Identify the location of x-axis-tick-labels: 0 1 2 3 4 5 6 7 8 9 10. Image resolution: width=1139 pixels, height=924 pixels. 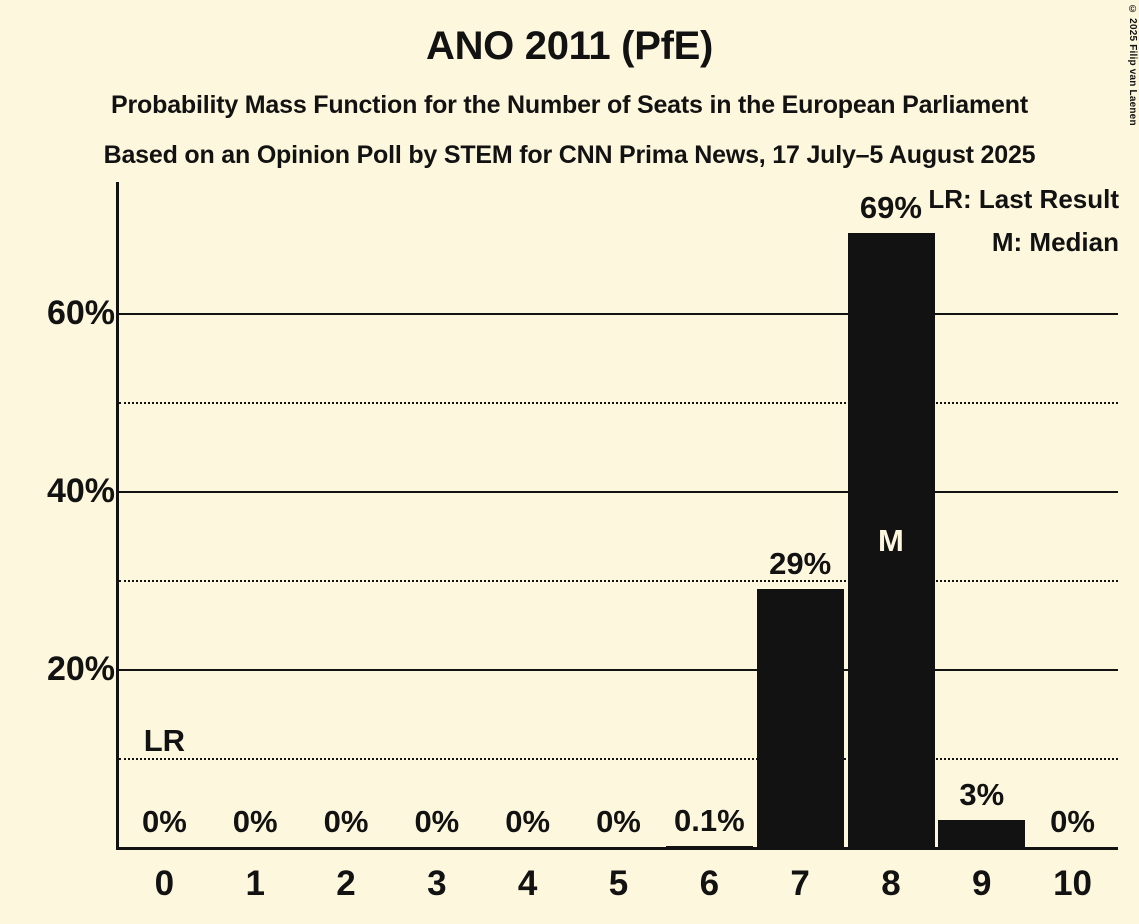
(618, 890).